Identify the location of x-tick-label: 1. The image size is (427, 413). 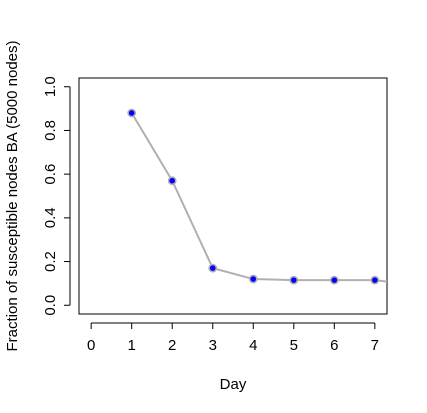
(132, 345).